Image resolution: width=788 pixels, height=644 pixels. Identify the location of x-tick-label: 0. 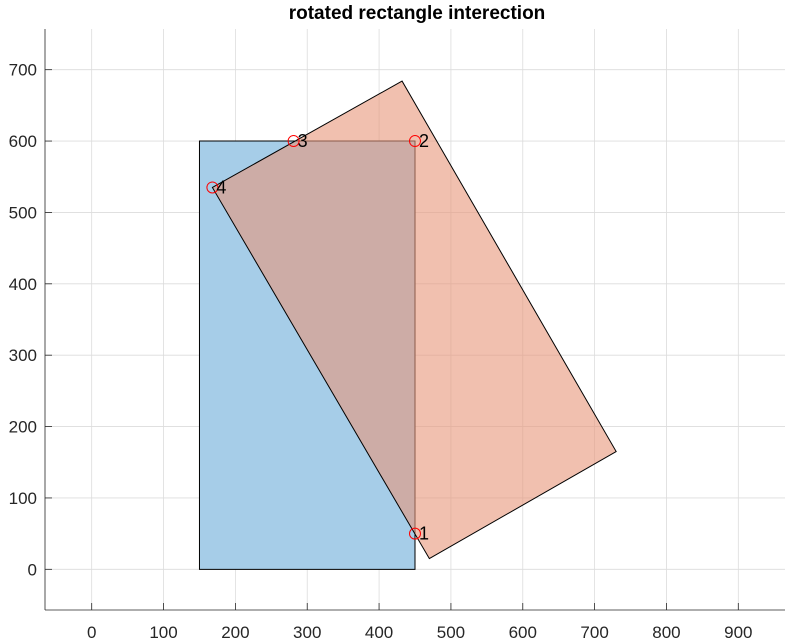
(91, 632).